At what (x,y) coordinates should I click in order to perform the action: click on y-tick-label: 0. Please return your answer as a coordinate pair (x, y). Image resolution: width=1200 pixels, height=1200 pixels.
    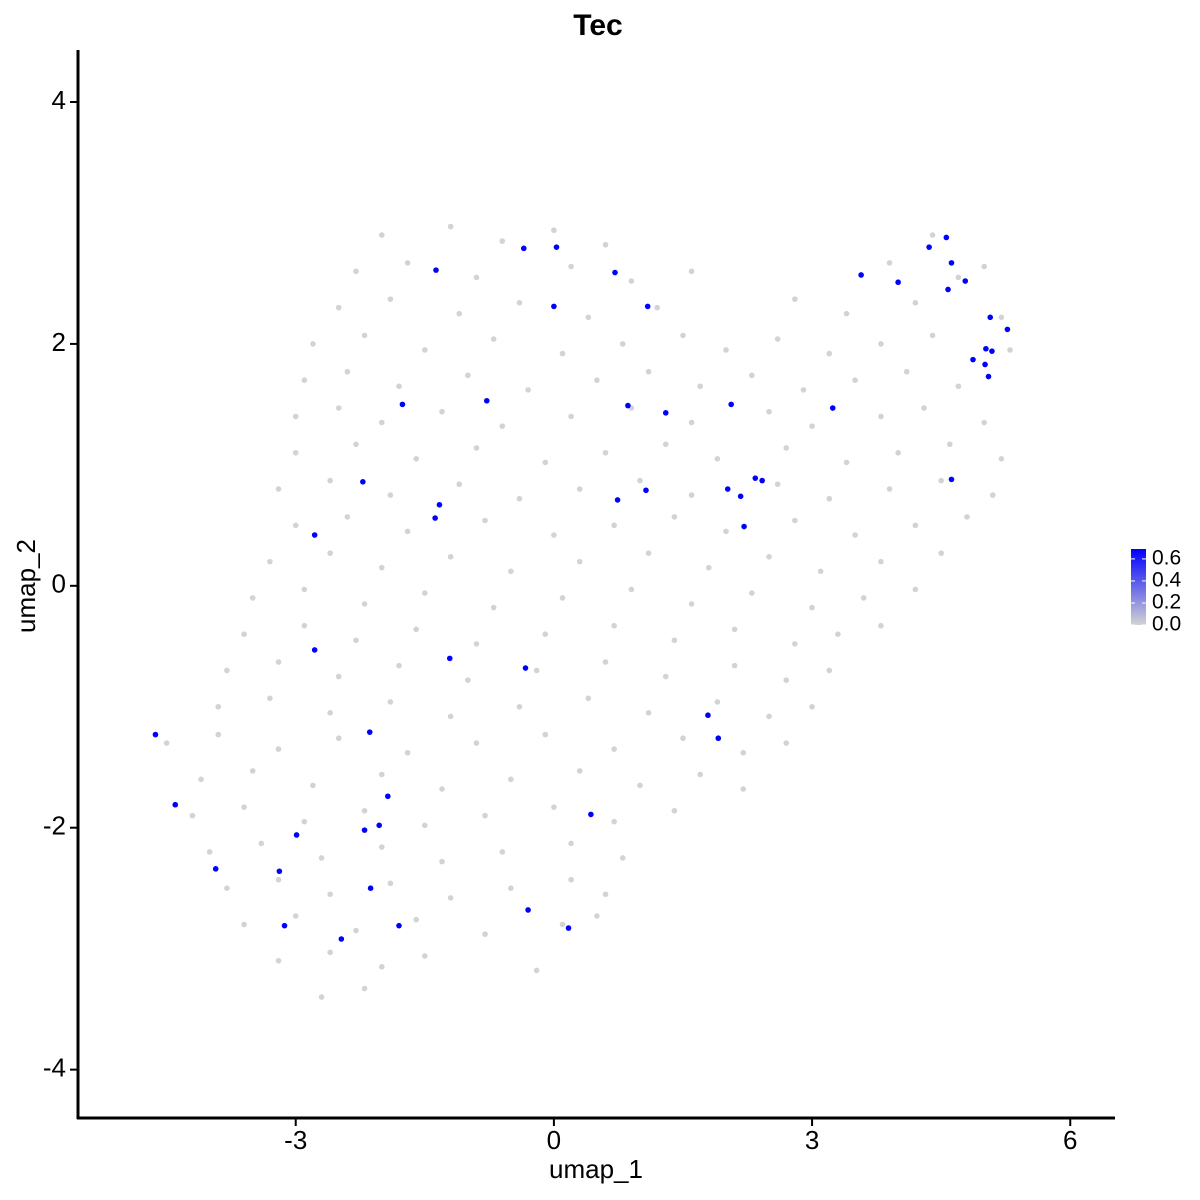
    Looking at the image, I should click on (59, 584).